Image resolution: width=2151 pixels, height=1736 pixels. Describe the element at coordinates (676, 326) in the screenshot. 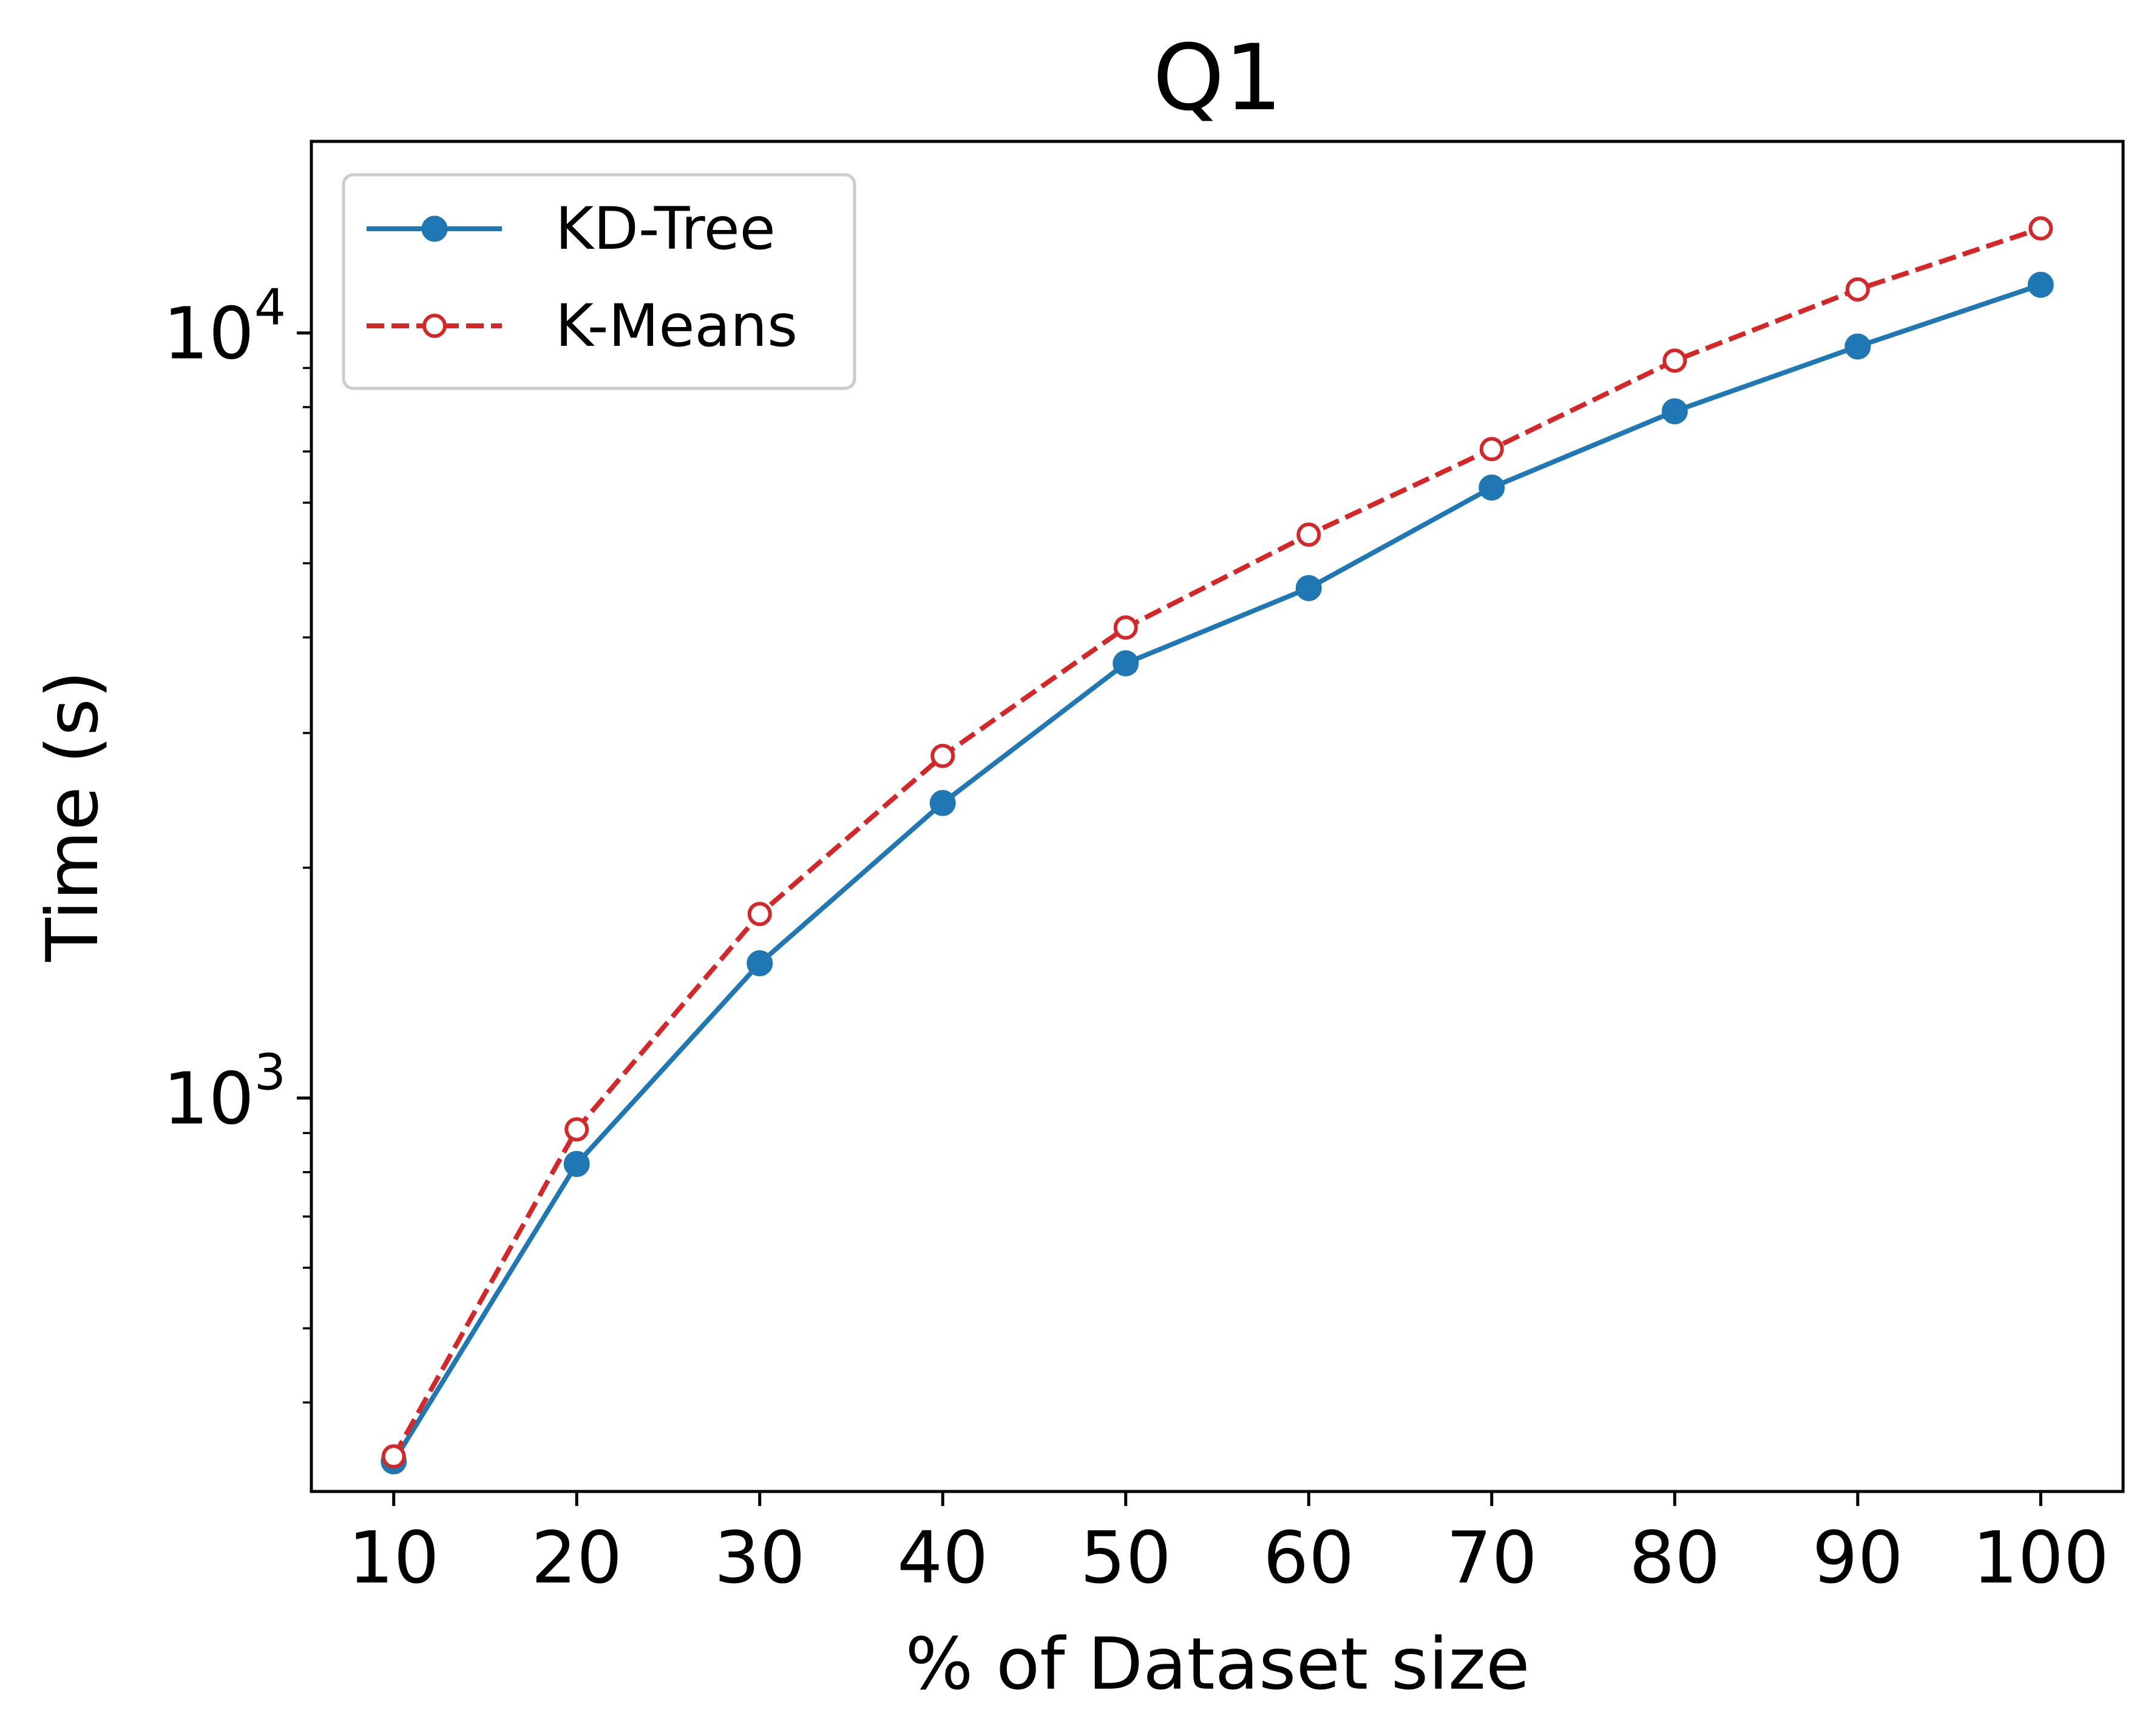

I see `legend-k-means-label: K-Means` at that location.